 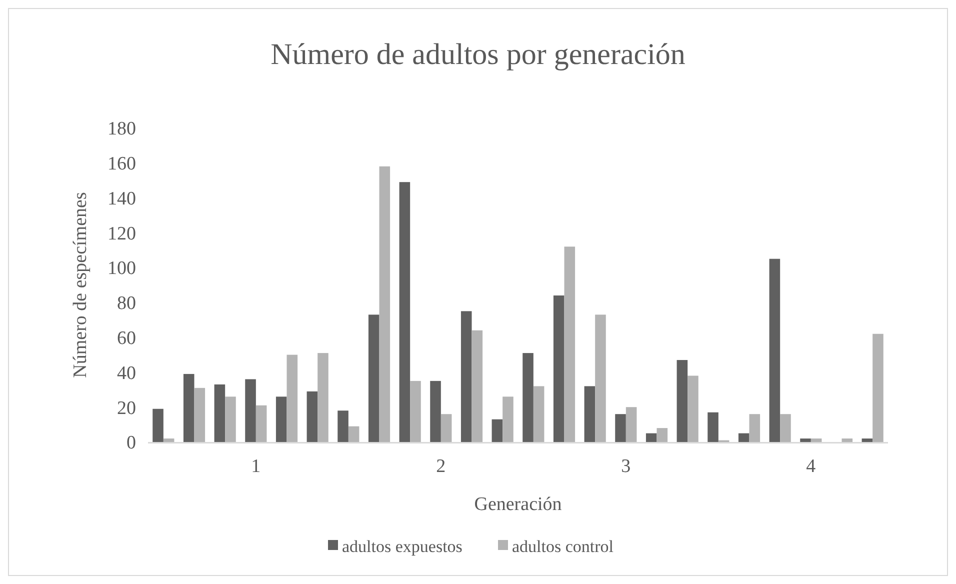 What do you see at coordinates (563, 546) in the screenshot?
I see `legend-label: adultos control` at bounding box center [563, 546].